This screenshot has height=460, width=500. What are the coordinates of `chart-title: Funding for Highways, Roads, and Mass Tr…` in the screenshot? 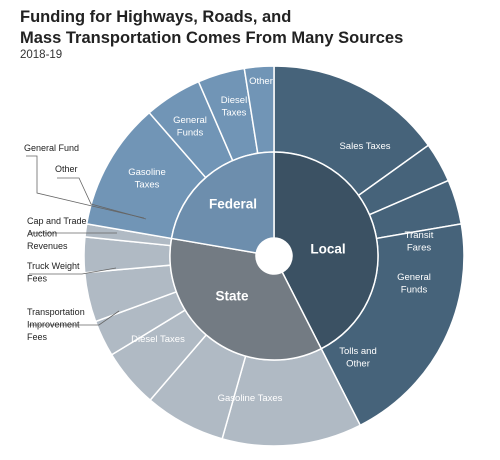 It's located at (255, 28).